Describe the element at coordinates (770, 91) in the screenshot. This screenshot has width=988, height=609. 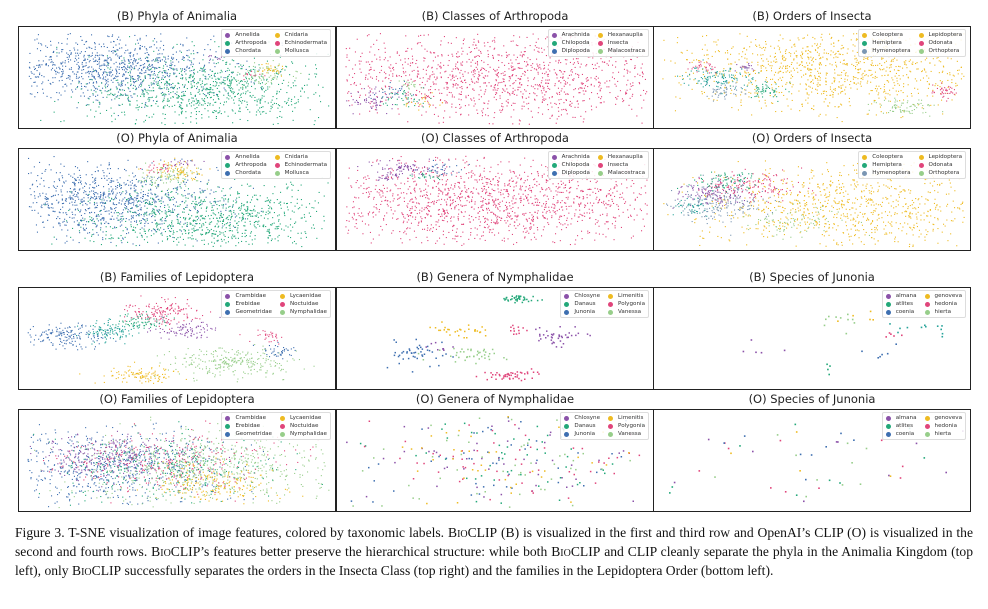
I see `scatter-series-green` at that location.